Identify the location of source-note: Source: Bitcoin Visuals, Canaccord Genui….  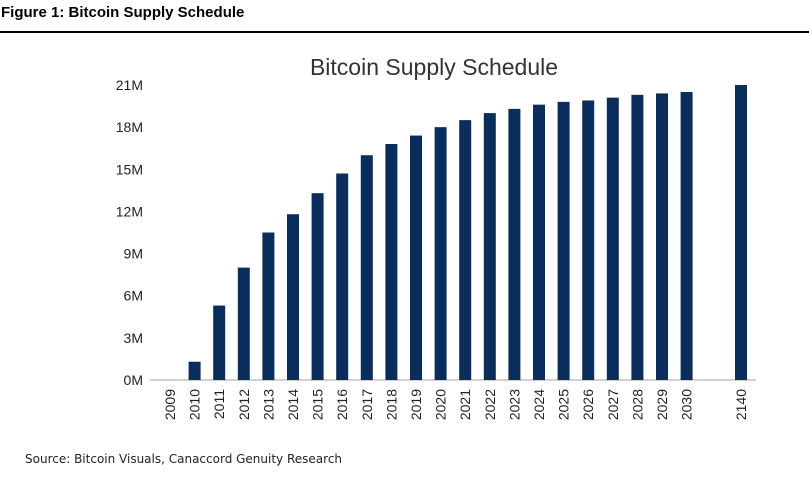
(184, 459).